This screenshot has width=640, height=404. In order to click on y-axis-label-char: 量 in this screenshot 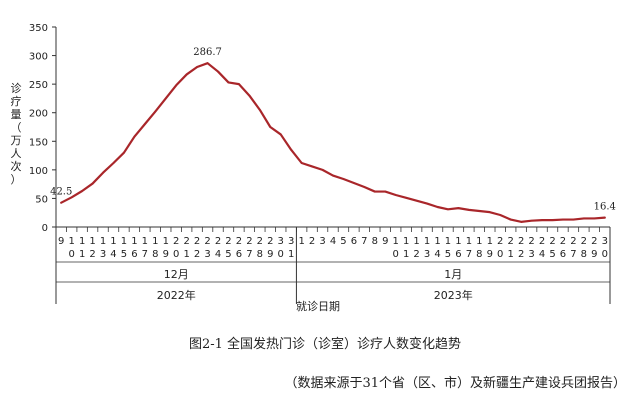, I will do `click(16, 114)`.